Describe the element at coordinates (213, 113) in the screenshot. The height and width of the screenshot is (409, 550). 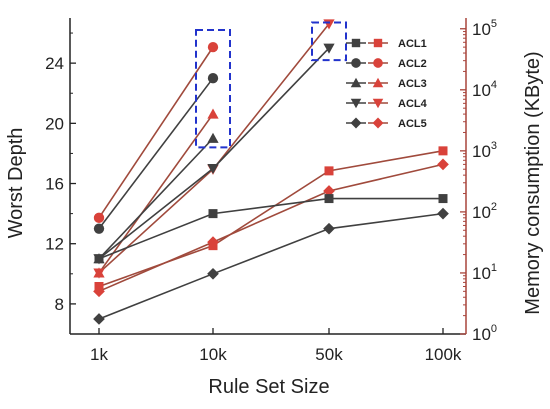
I see `memory-point-acl3` at that location.